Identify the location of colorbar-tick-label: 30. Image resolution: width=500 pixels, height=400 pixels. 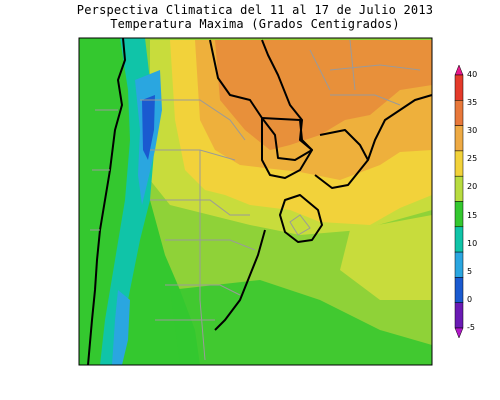
(472, 131).